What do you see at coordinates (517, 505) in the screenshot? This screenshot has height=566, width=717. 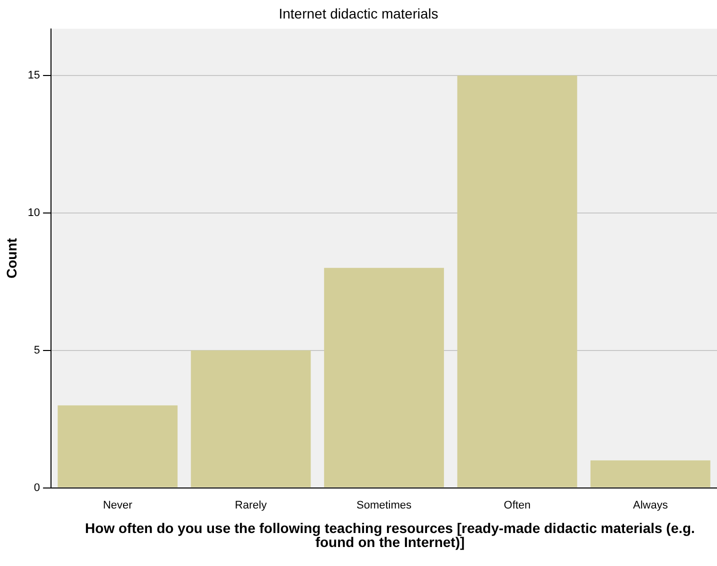 I see `x-tick-label: Often` at bounding box center [517, 505].